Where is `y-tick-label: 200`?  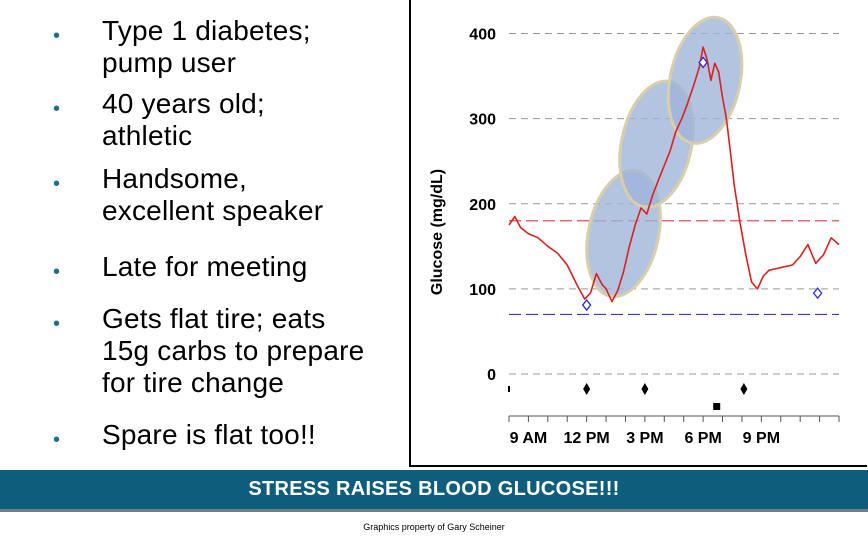
y-tick-label: 200 is located at coordinates (482, 205).